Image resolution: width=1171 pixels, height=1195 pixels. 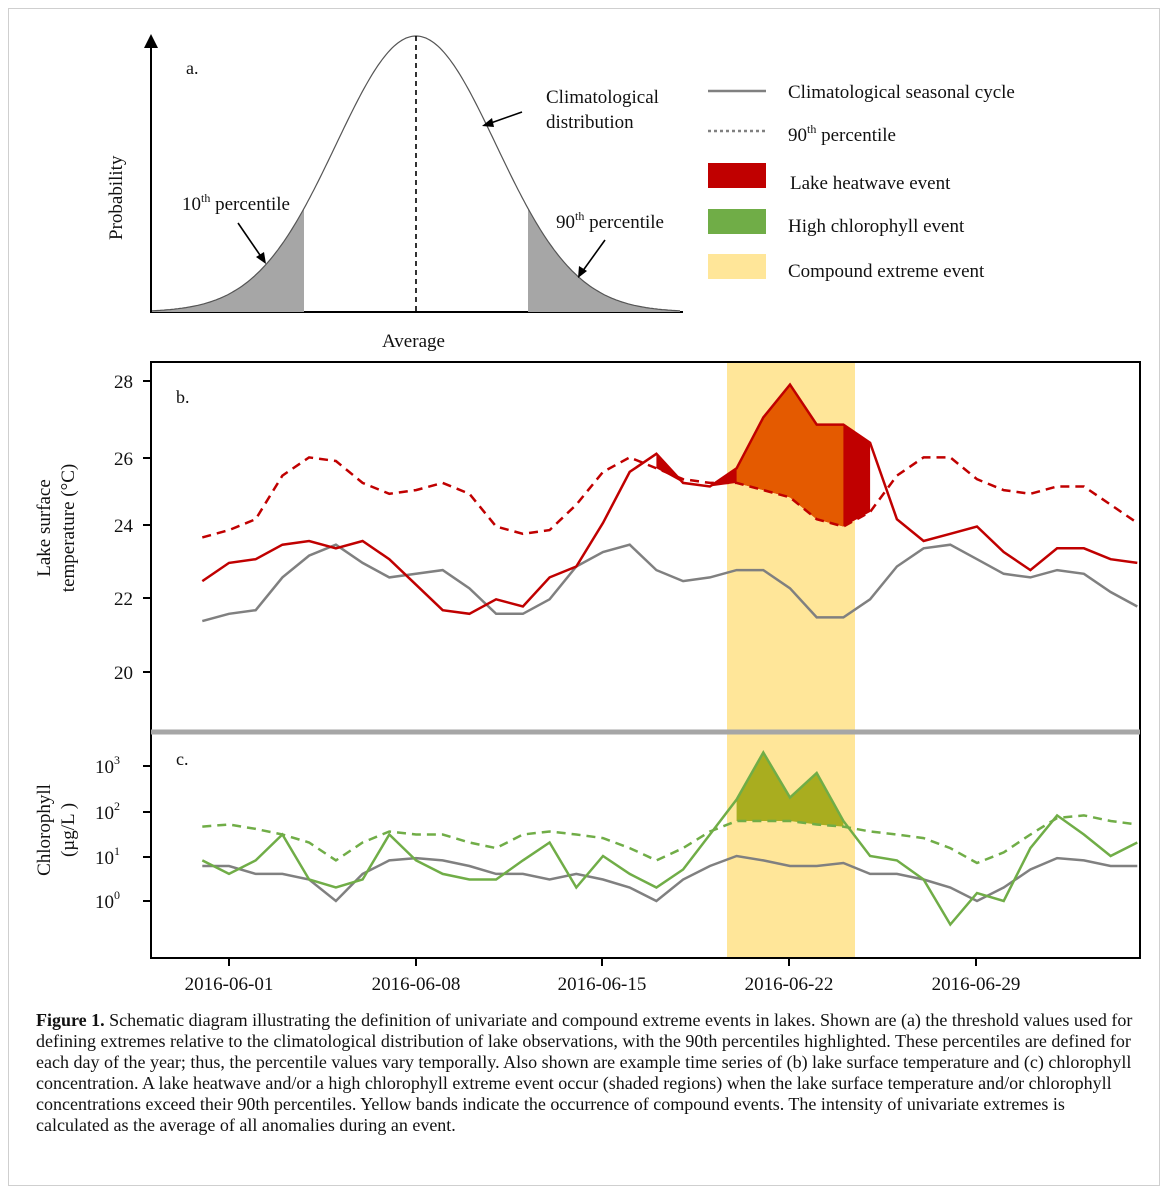 What do you see at coordinates (593, 256) in the screenshot?
I see `p90-arrow` at bounding box center [593, 256].